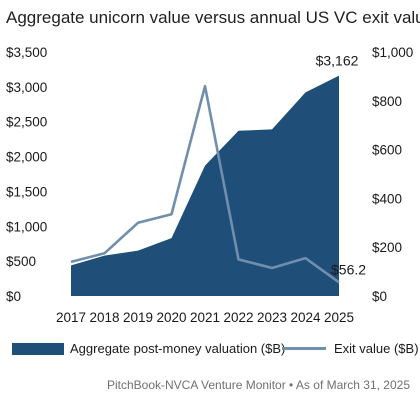 The image size is (420, 406). I want to click on left-tick-label: $3,000, so click(26, 87).